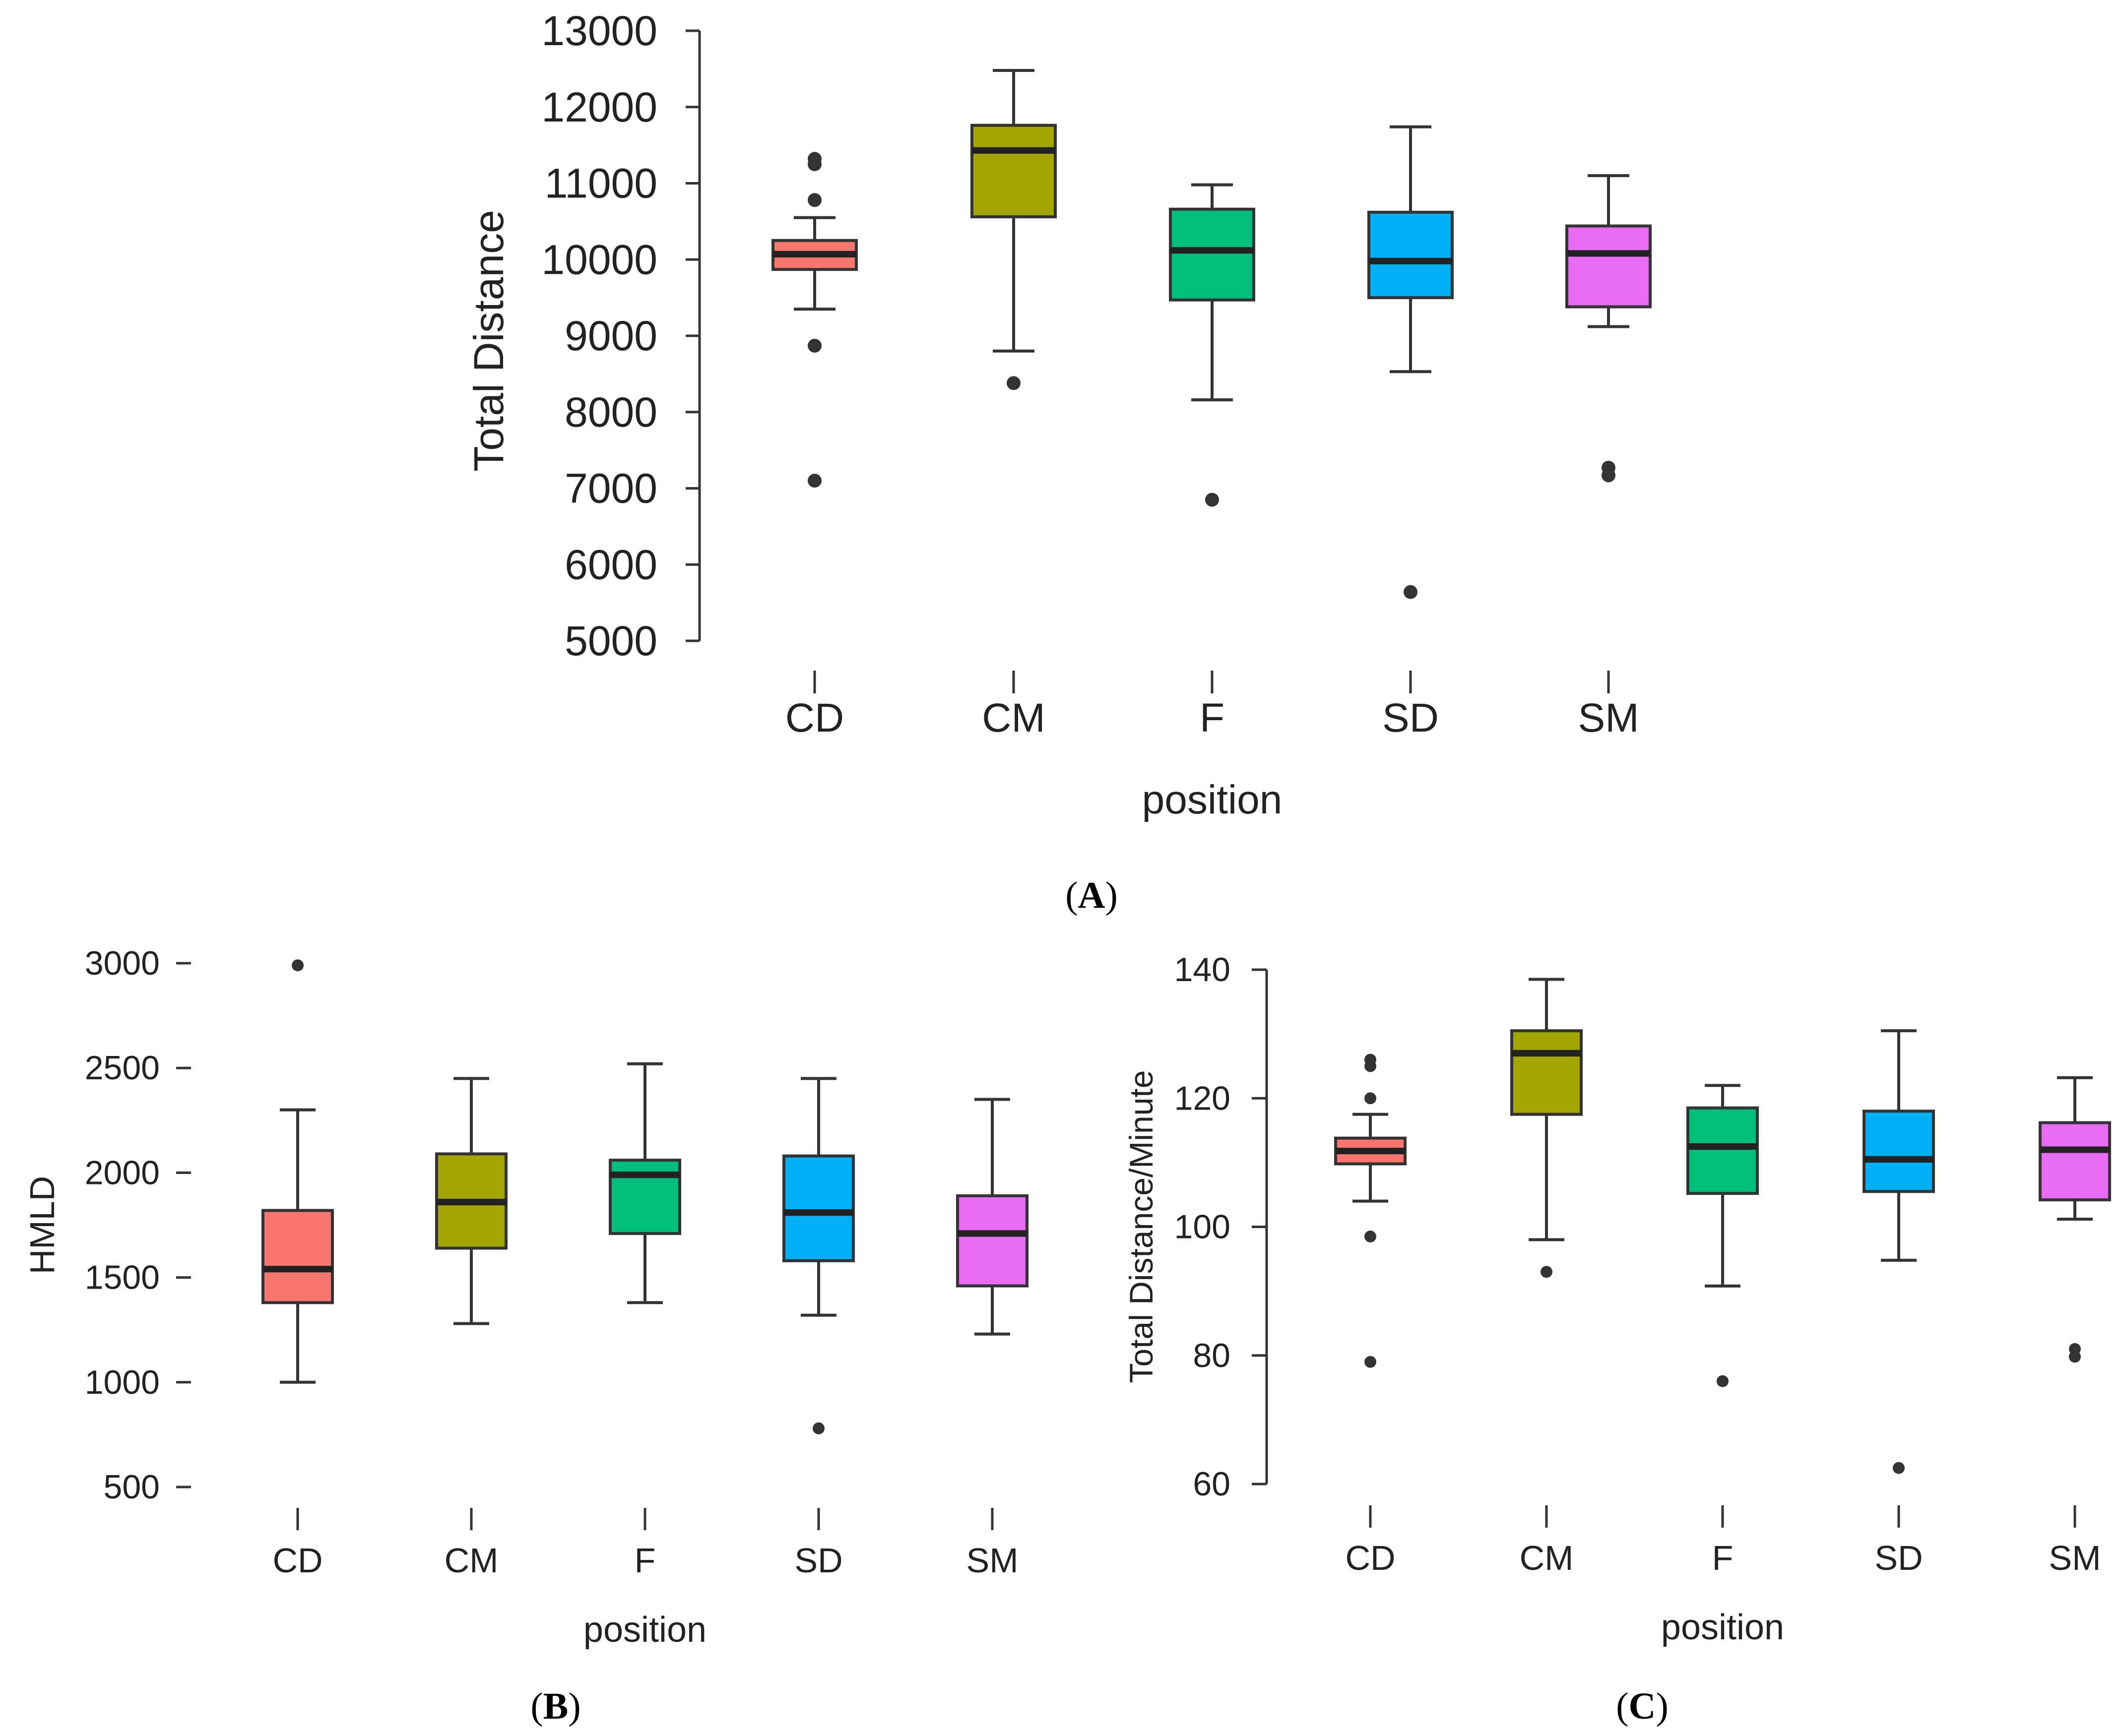 The width and height of the screenshot is (2121, 1736). What do you see at coordinates (123, 1382) in the screenshot?
I see `y-tick-label: 1000` at bounding box center [123, 1382].